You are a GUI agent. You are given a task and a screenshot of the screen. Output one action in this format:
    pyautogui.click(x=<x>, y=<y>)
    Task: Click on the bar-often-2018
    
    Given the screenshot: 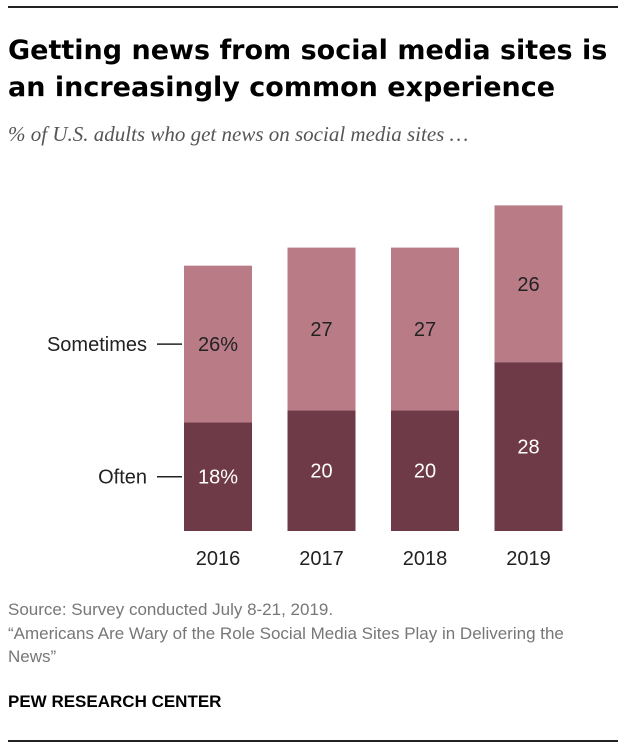 What is the action you would take?
    pyautogui.click(x=425, y=470)
    